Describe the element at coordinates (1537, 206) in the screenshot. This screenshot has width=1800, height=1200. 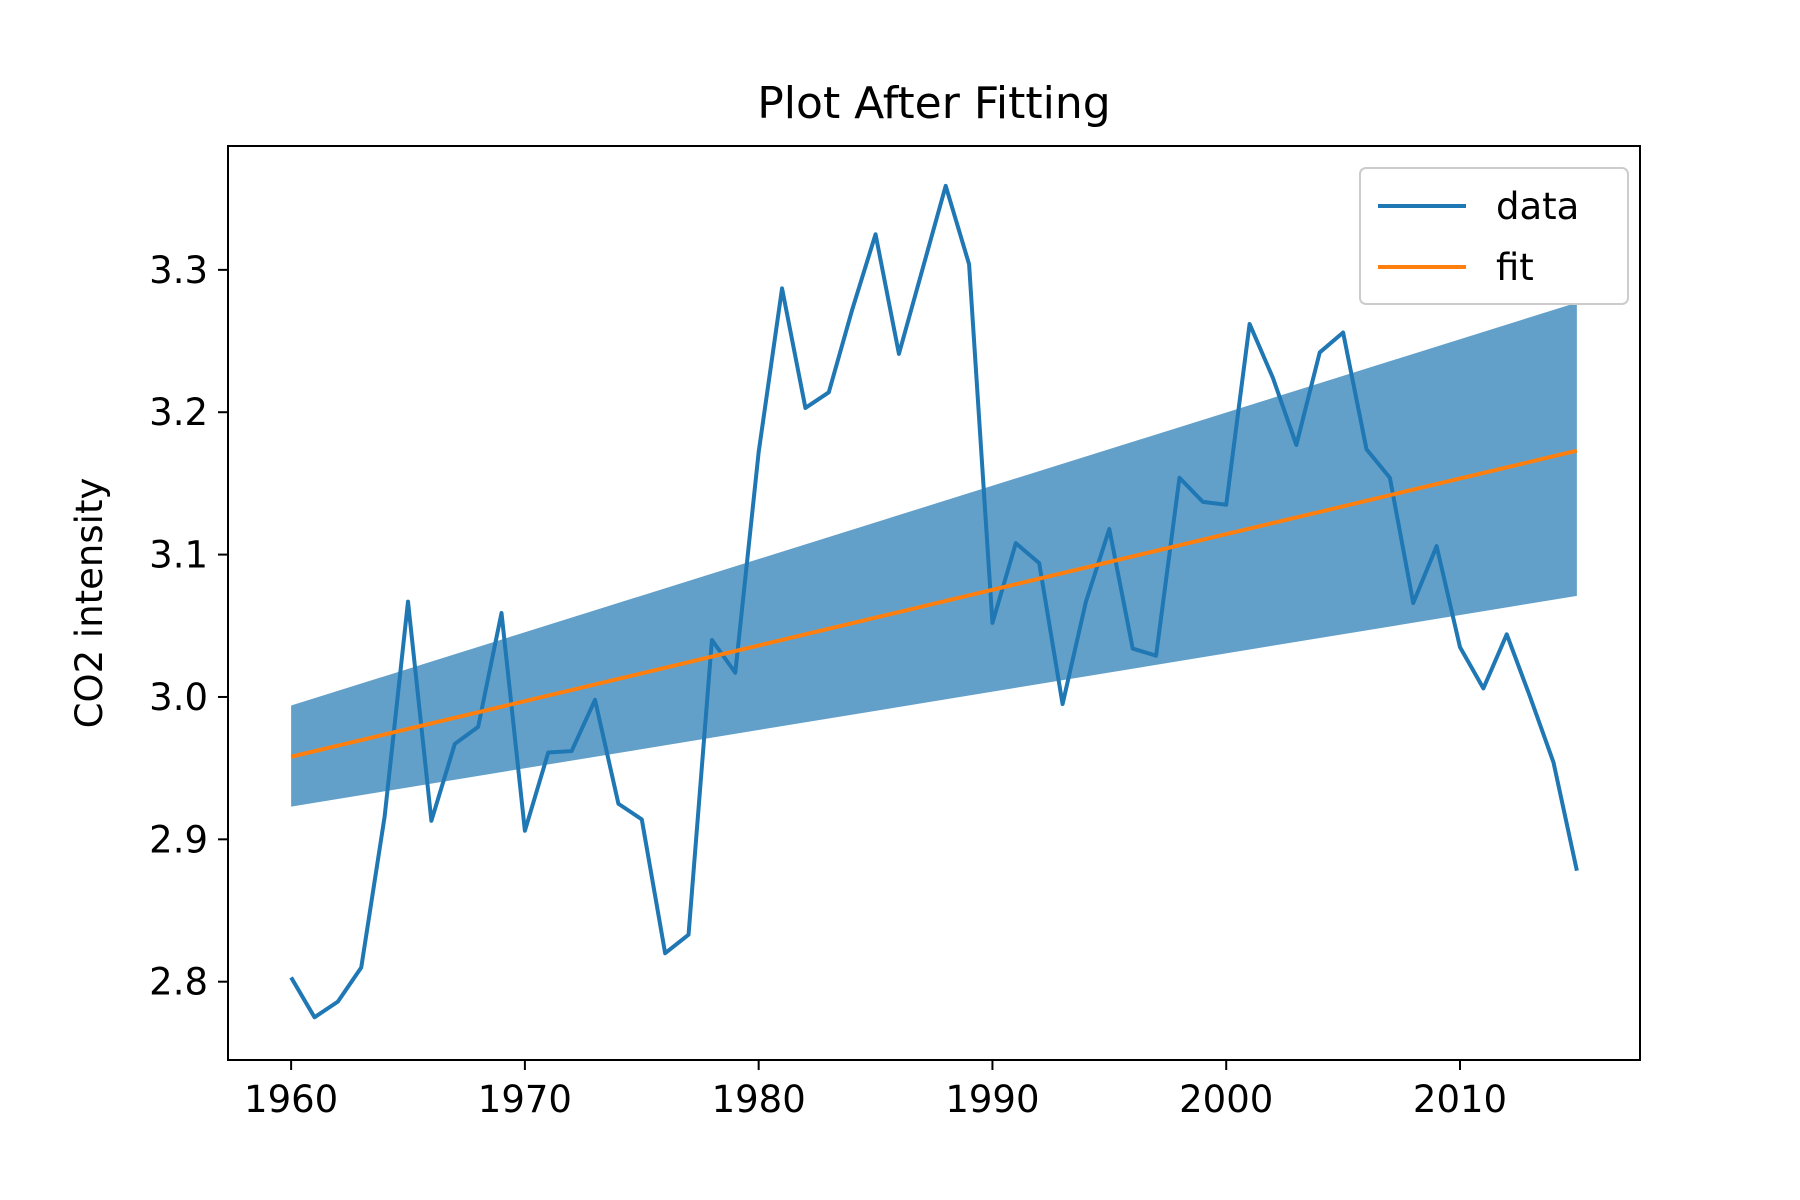
I see `legend-label-data: data` at that location.